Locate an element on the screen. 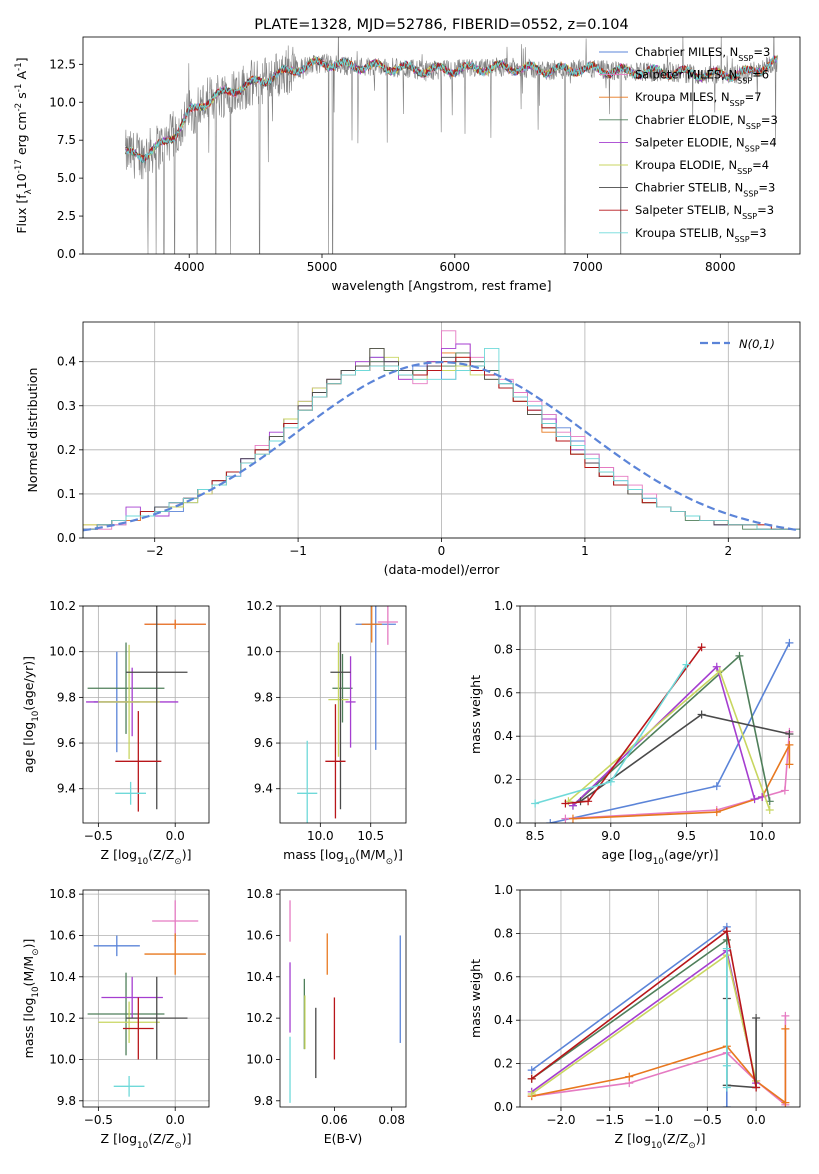 The image size is (819, 1174). x-tick-label: 9.5 is located at coordinates (686, 836).